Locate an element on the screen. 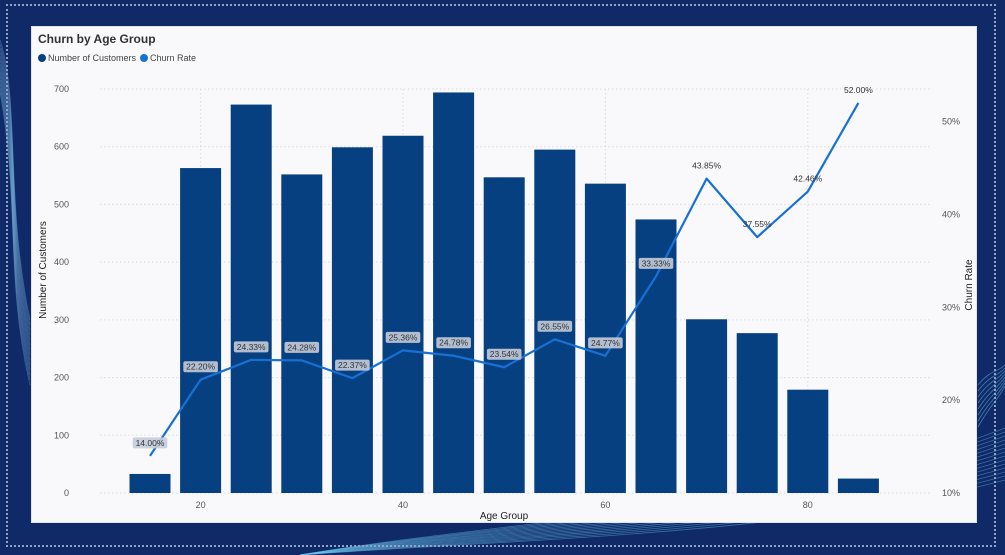 Image resolution: width=1005 pixels, height=555 pixels. y2-tick-label: 30% is located at coordinates (951, 307).